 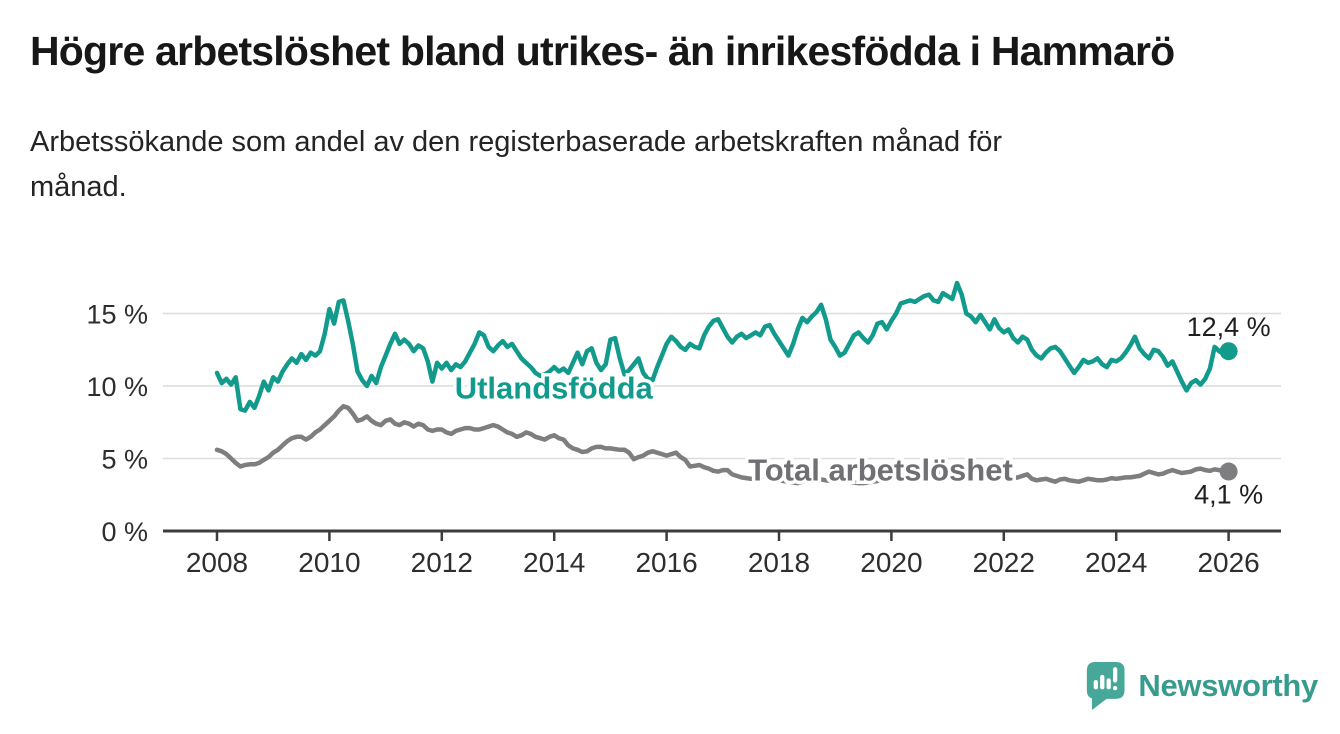 I want to click on series-line-total-arbetsl-shet, so click(x=722, y=445).